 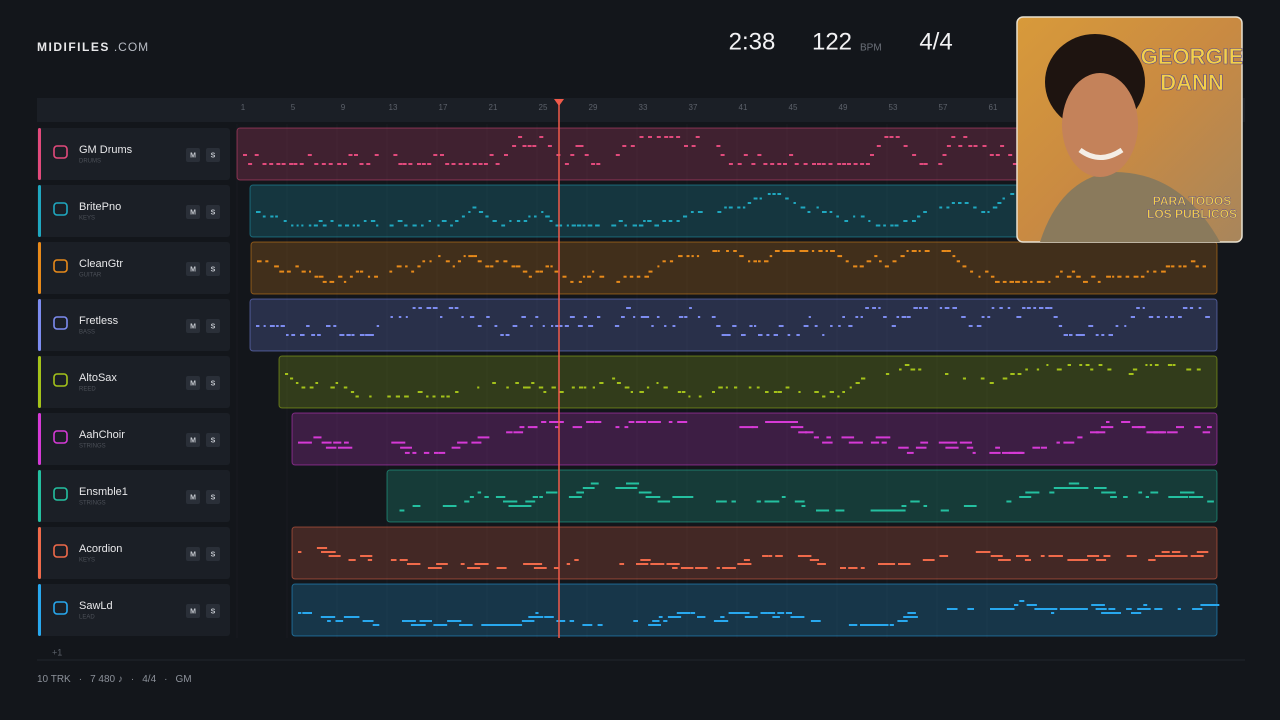 I want to click on track-group: STRINGS, so click(x=92, y=504).